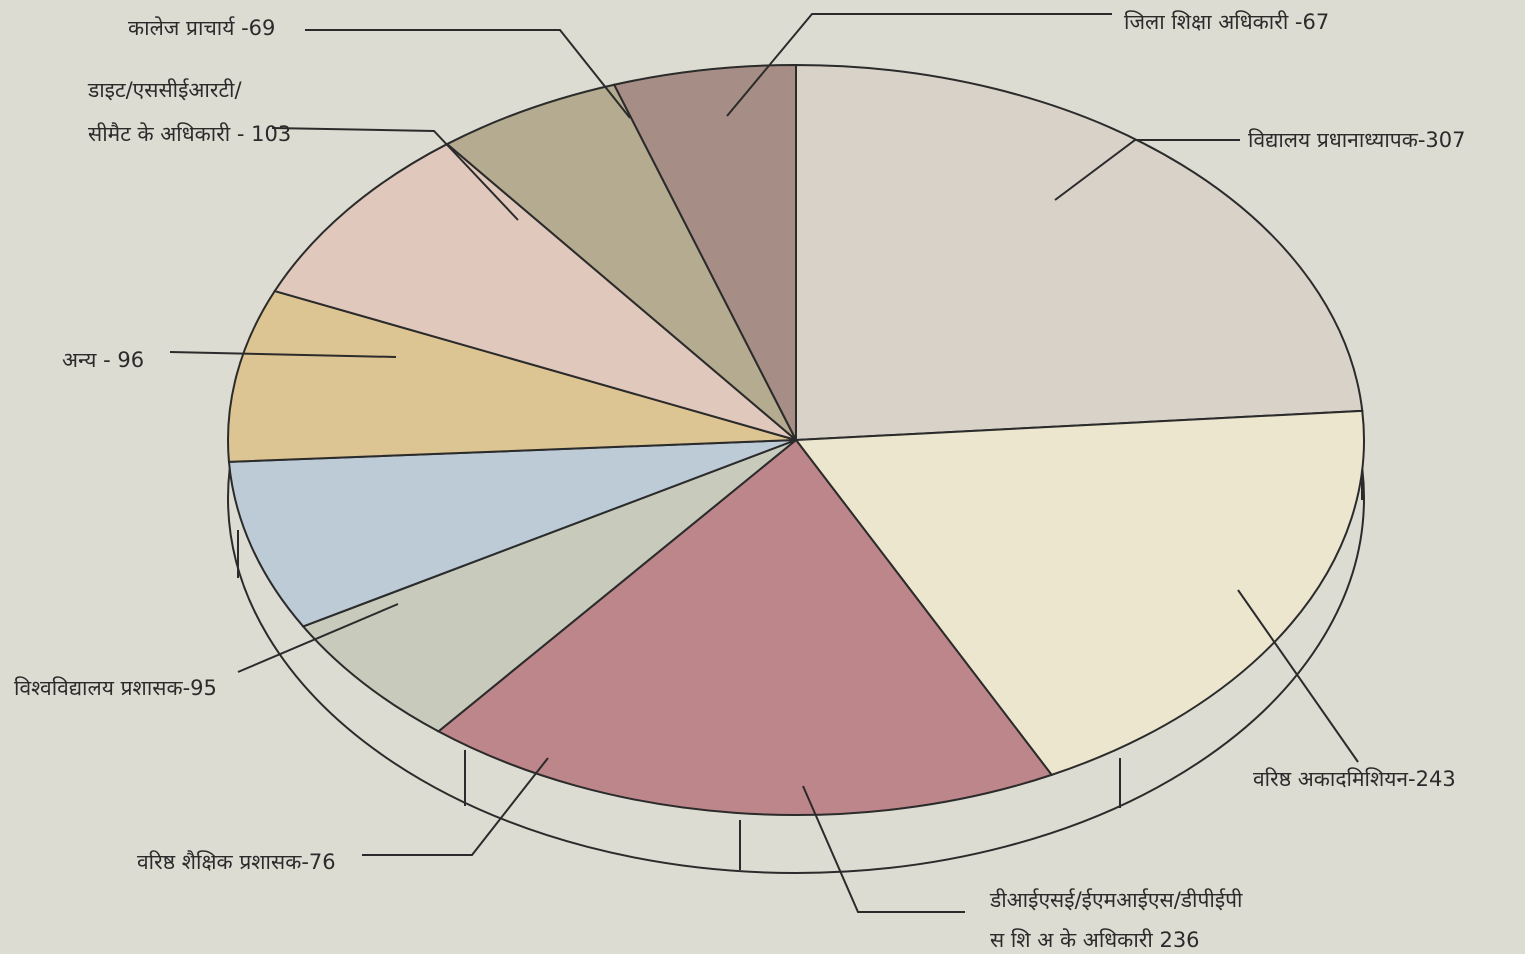 This screenshot has height=954, width=1525. Describe the element at coordinates (1357, 140) in the screenshot. I see `slice-label-school-head: विद्यालय प्रधानाध्यापक-307` at that location.